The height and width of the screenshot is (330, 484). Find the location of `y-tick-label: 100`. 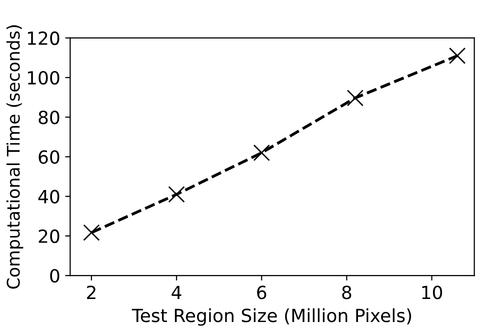

y-tick-label: 100 is located at coordinates (44, 78).